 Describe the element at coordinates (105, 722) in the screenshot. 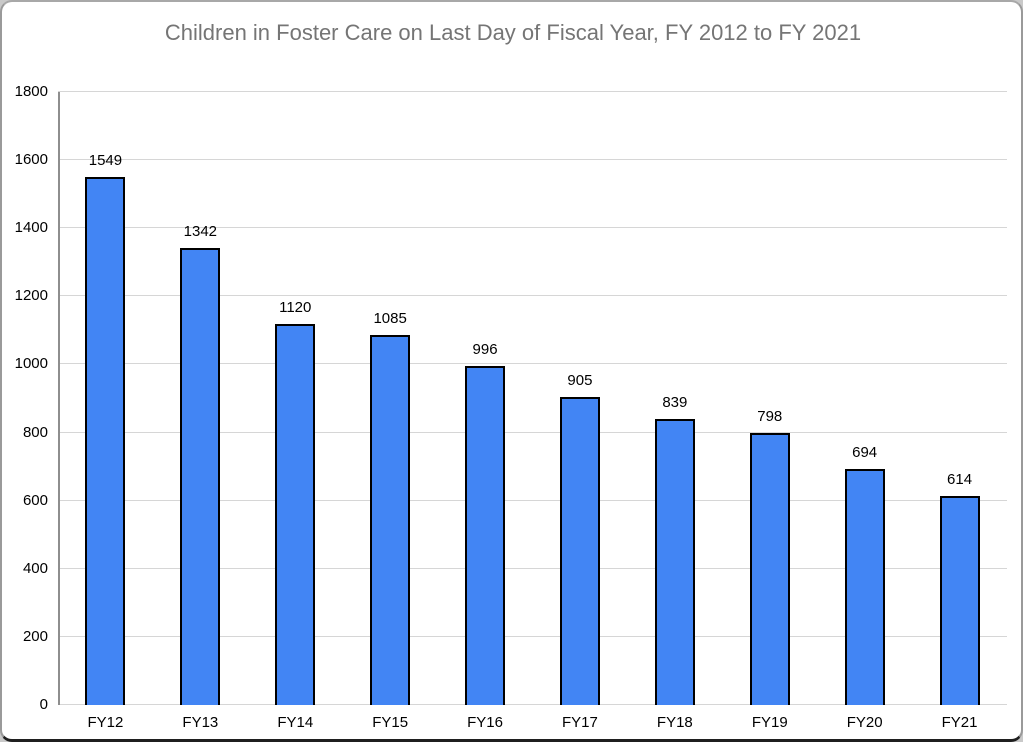

I see `x-axis-tick-label: FY12` at that location.